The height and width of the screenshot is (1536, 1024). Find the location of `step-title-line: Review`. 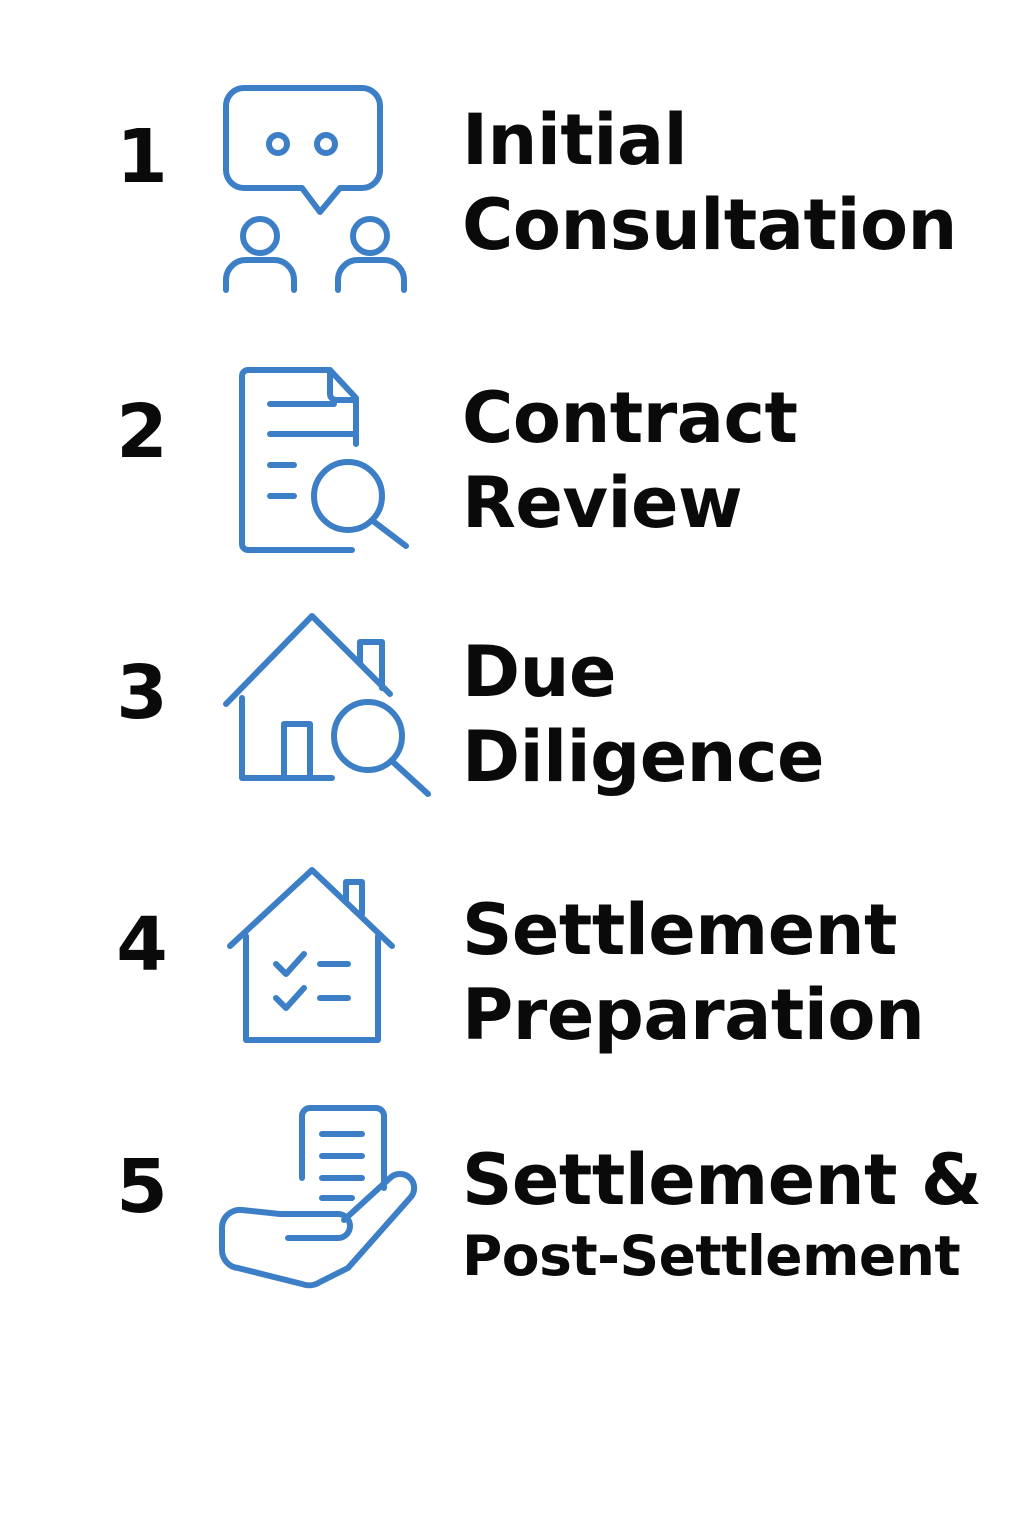

step-title-line: Review is located at coordinates (602, 503).